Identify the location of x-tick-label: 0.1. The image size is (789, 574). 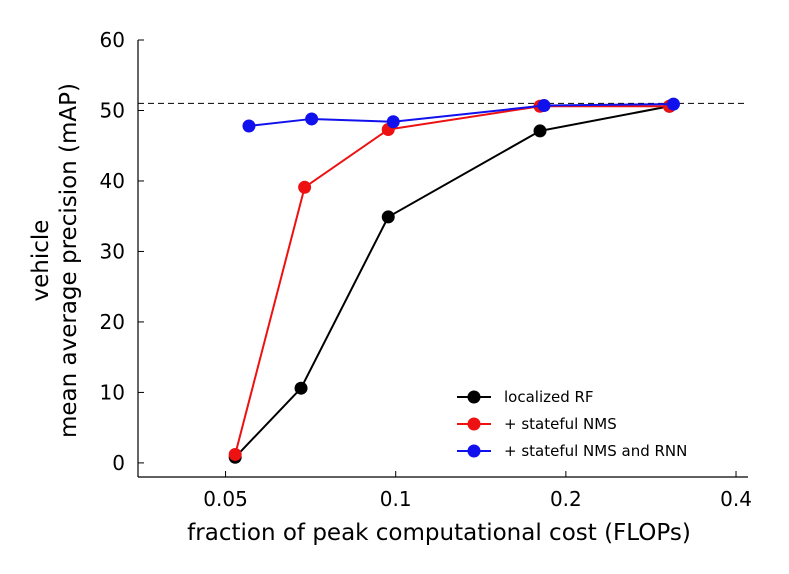
(396, 499).